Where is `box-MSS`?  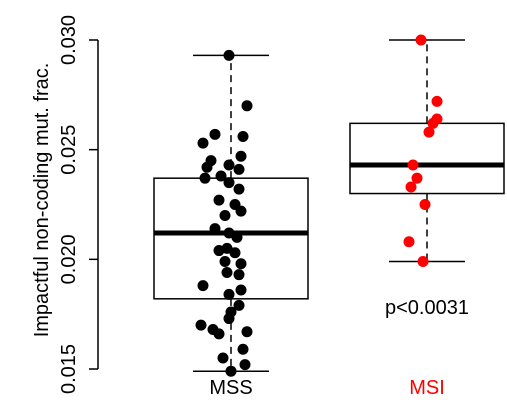 box-MSS is located at coordinates (231, 238).